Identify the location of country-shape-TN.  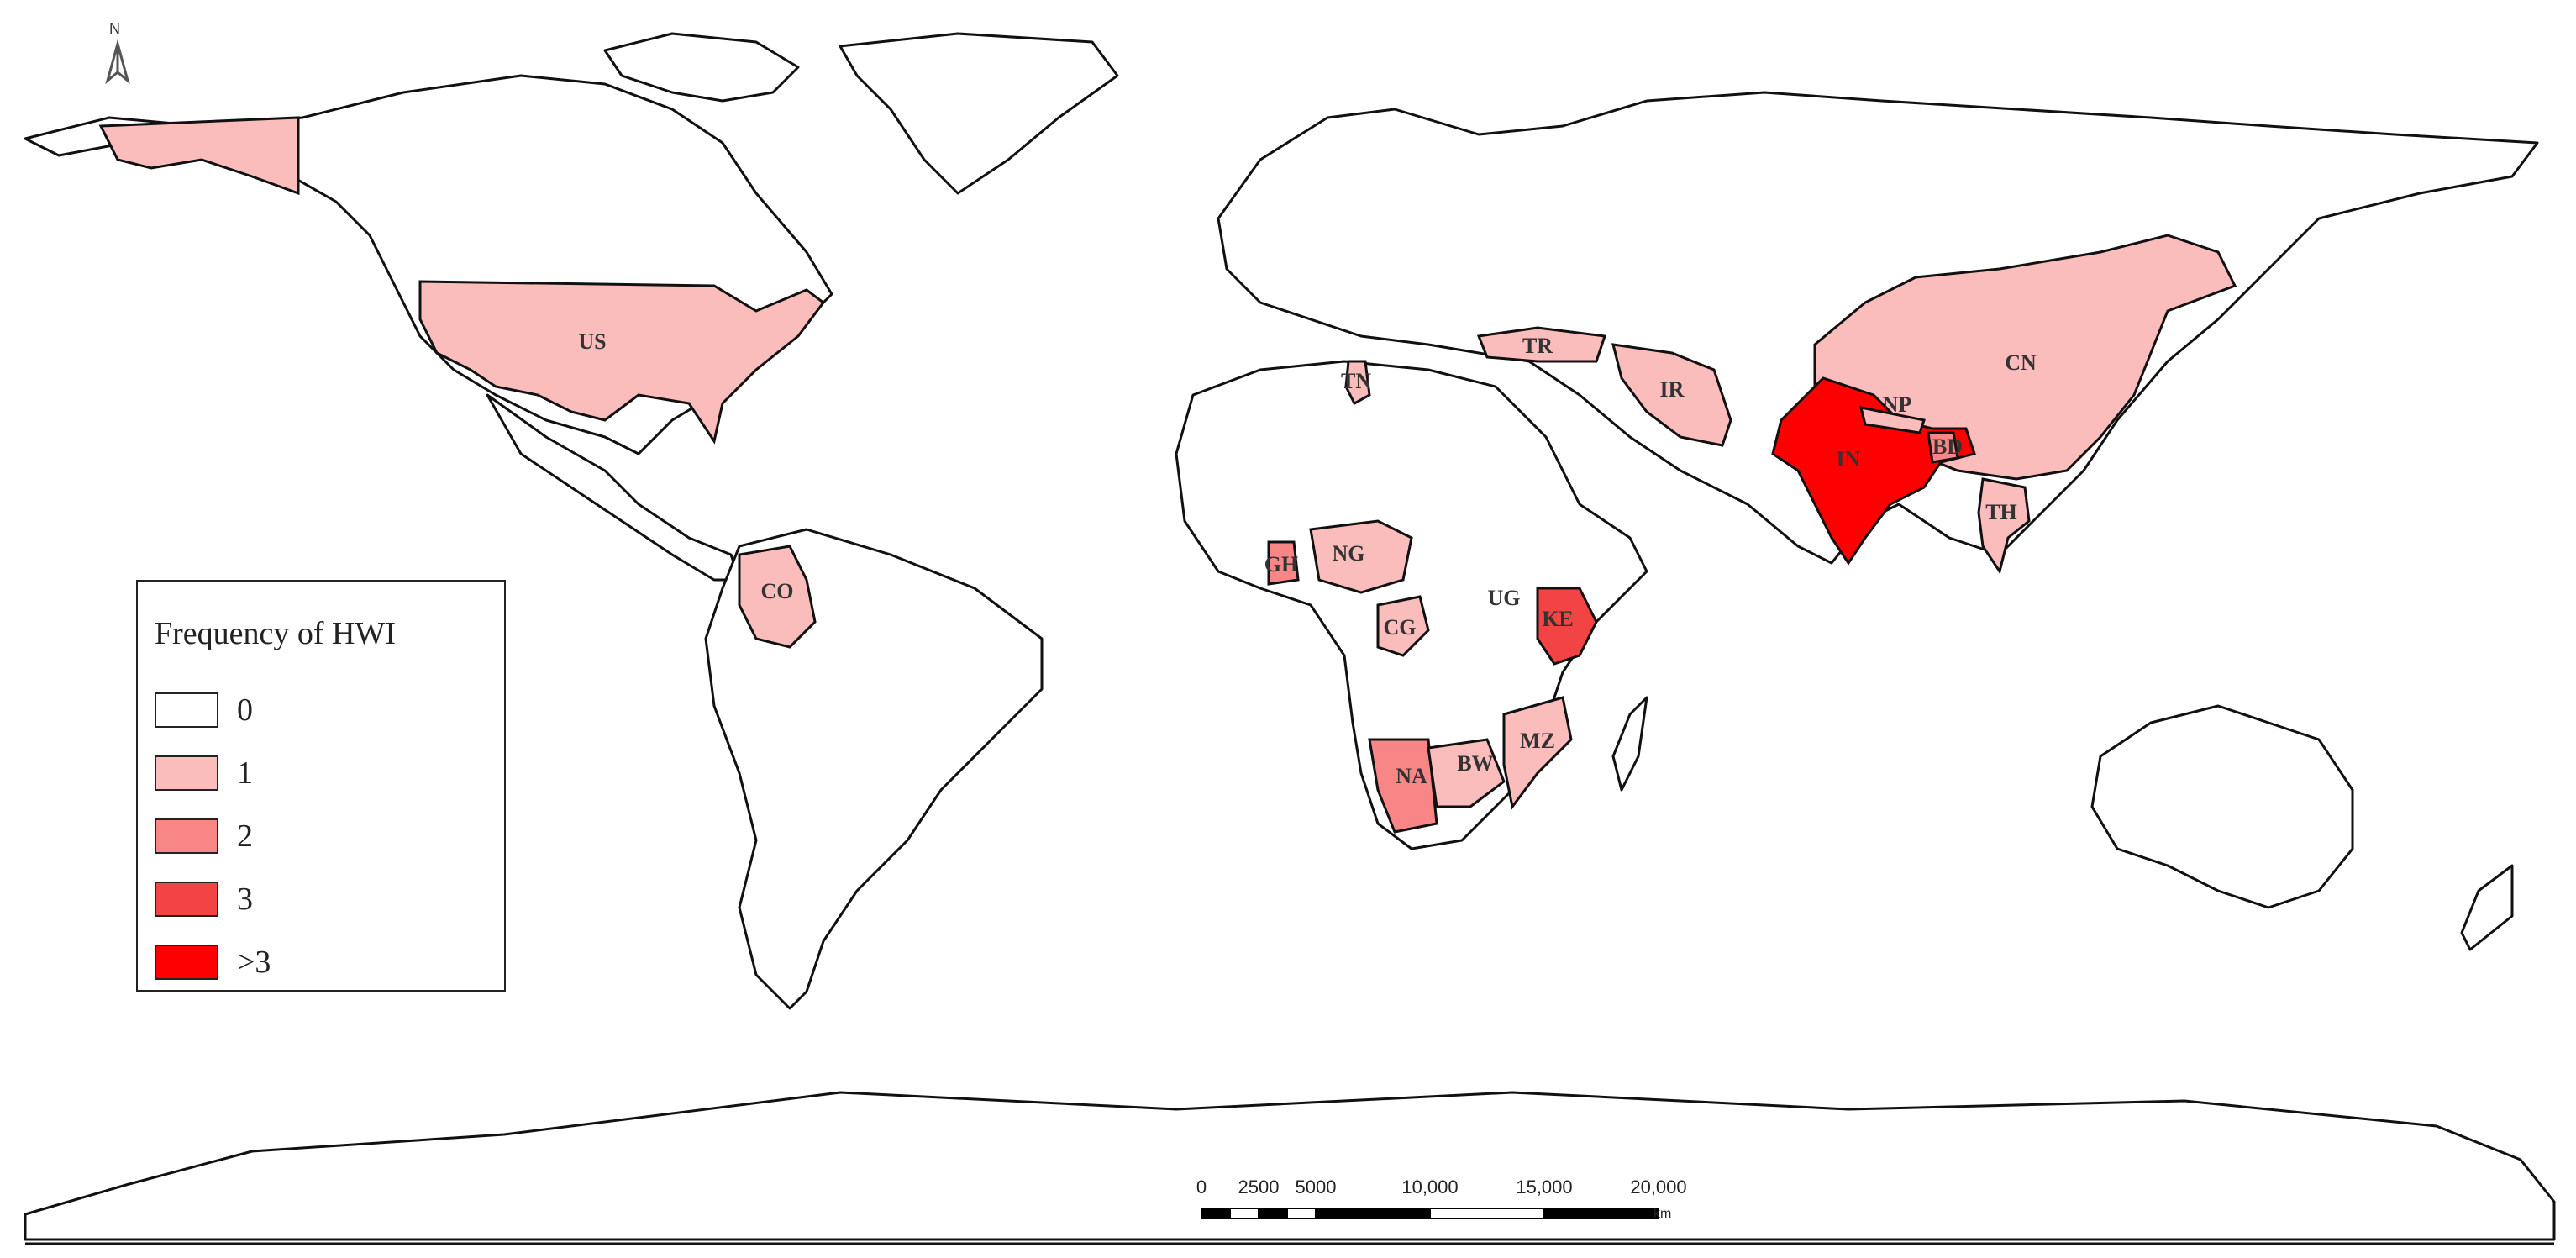
(1357, 383).